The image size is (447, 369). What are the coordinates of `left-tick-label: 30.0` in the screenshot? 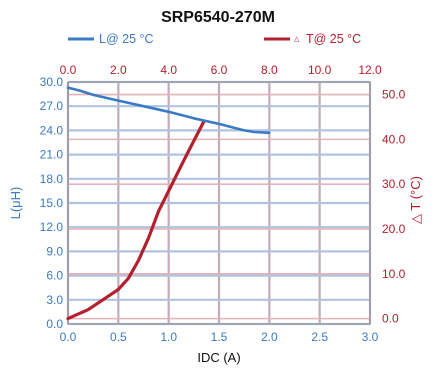 It's located at (52, 82).